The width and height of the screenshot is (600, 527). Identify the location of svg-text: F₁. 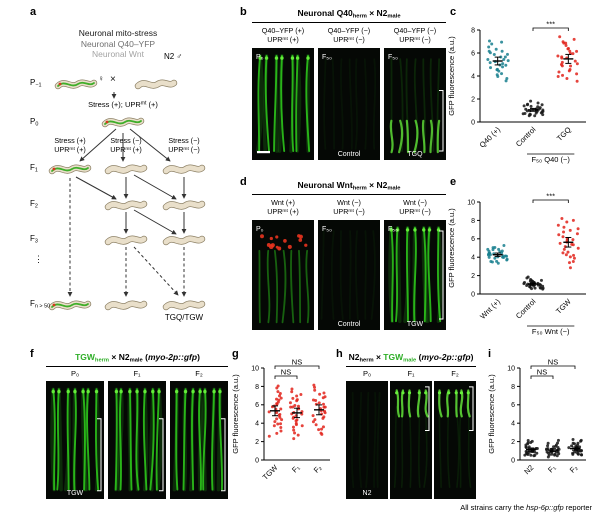
(552, 469).